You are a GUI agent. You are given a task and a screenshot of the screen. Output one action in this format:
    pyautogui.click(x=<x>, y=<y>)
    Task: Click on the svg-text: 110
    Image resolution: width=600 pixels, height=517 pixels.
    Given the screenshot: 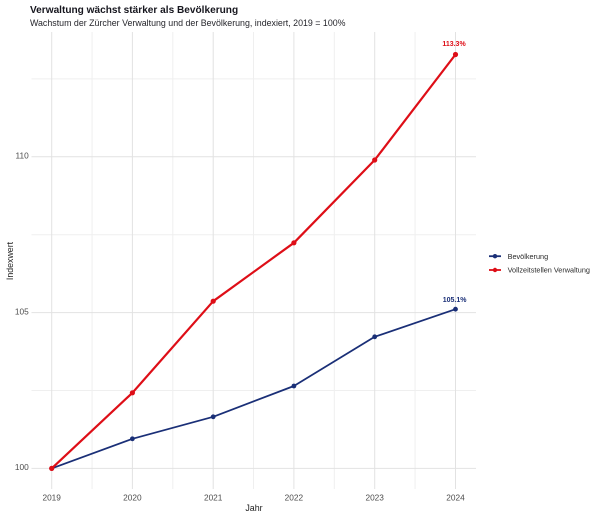 What is the action you would take?
    pyautogui.click(x=22, y=156)
    